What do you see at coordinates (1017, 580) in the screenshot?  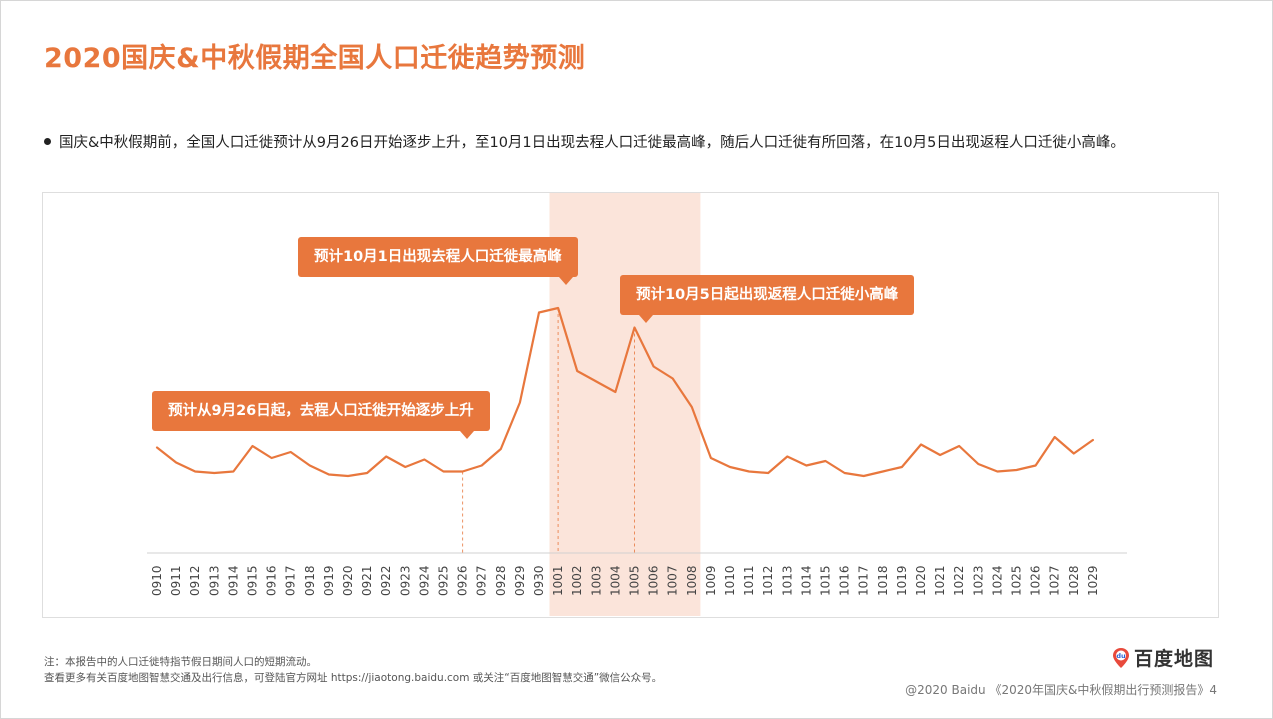 I see `x-tick-label: 1025` at bounding box center [1017, 580].